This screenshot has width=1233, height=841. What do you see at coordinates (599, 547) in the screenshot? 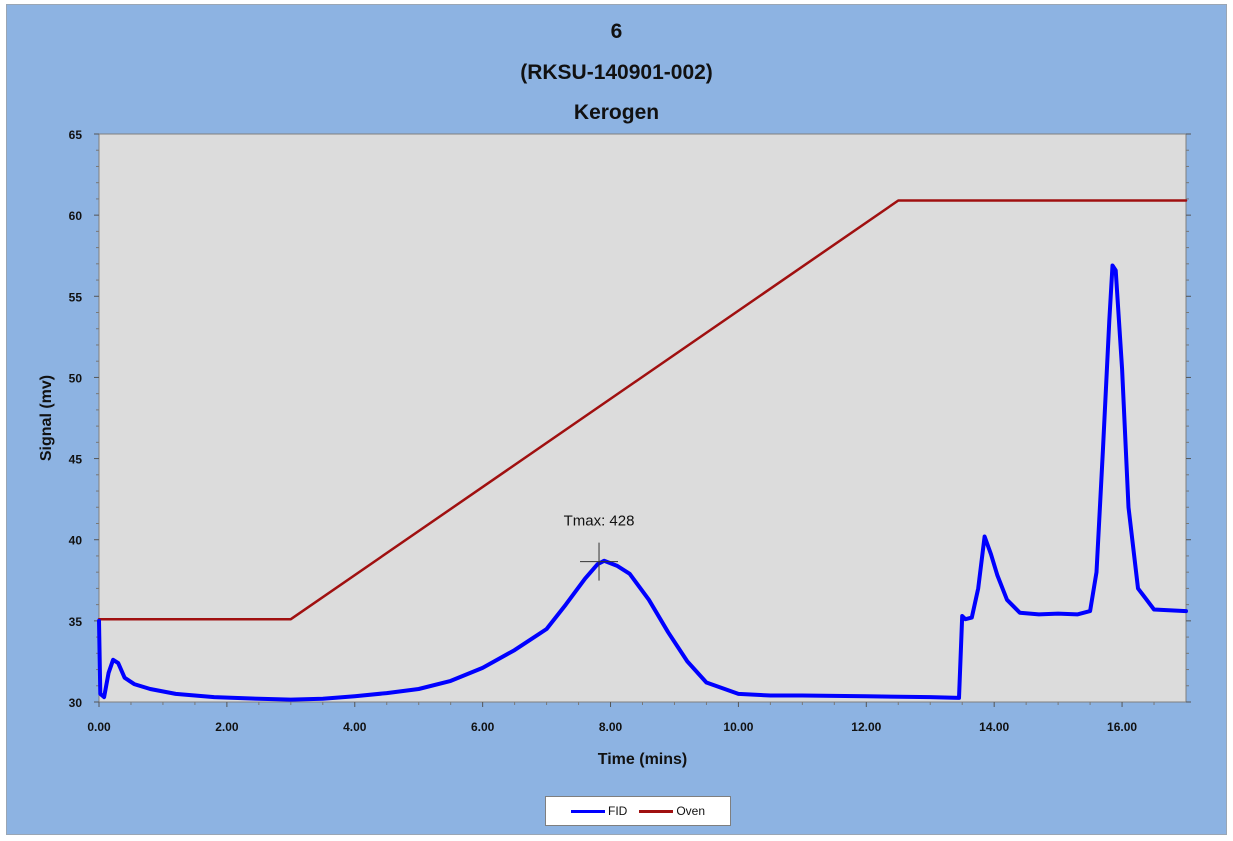
I see `annotation-layer: Tmax: 428` at bounding box center [599, 547].